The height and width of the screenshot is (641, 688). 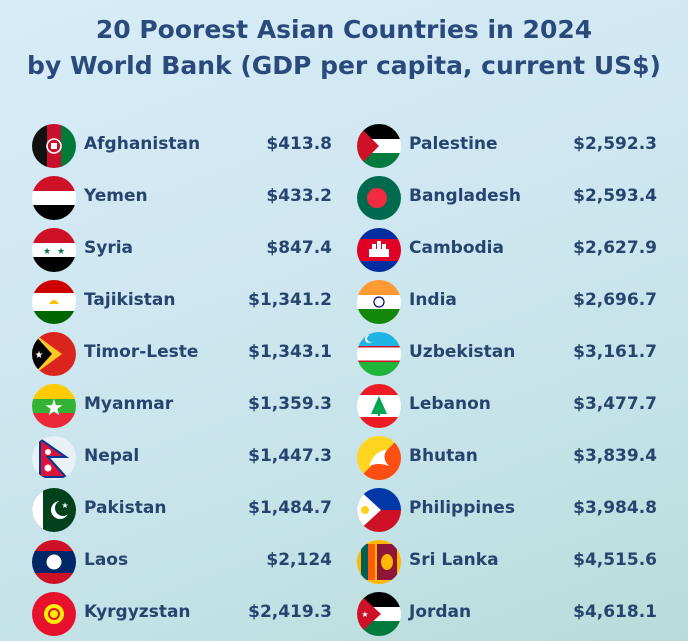 I want to click on pakistan-flag-icon: ★, so click(x=54, y=510).